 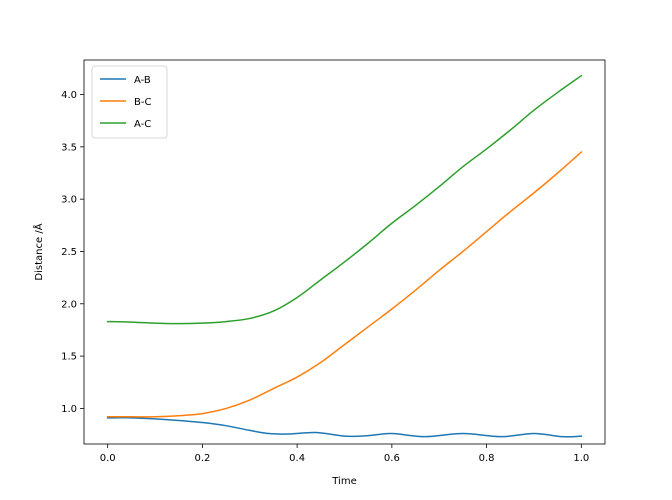 I want to click on y-tick-label: 1.5, so click(x=69, y=357).